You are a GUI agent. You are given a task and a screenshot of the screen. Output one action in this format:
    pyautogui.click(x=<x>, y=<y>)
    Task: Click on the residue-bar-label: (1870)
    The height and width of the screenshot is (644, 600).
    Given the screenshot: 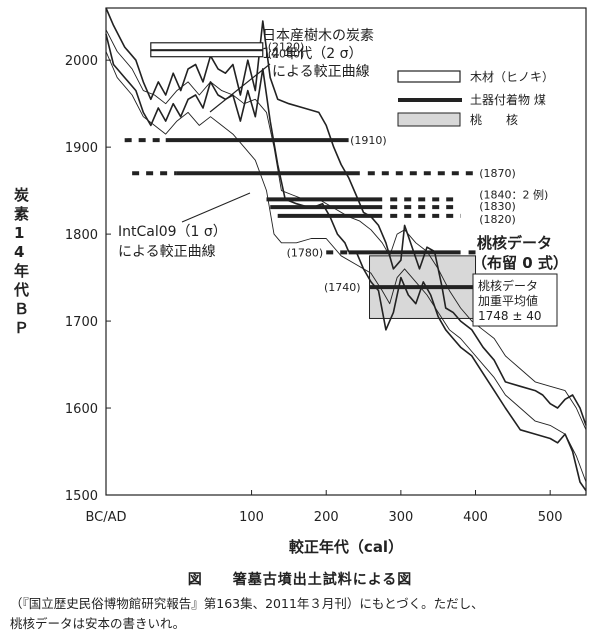 What is the action you would take?
    pyautogui.click(x=497, y=173)
    